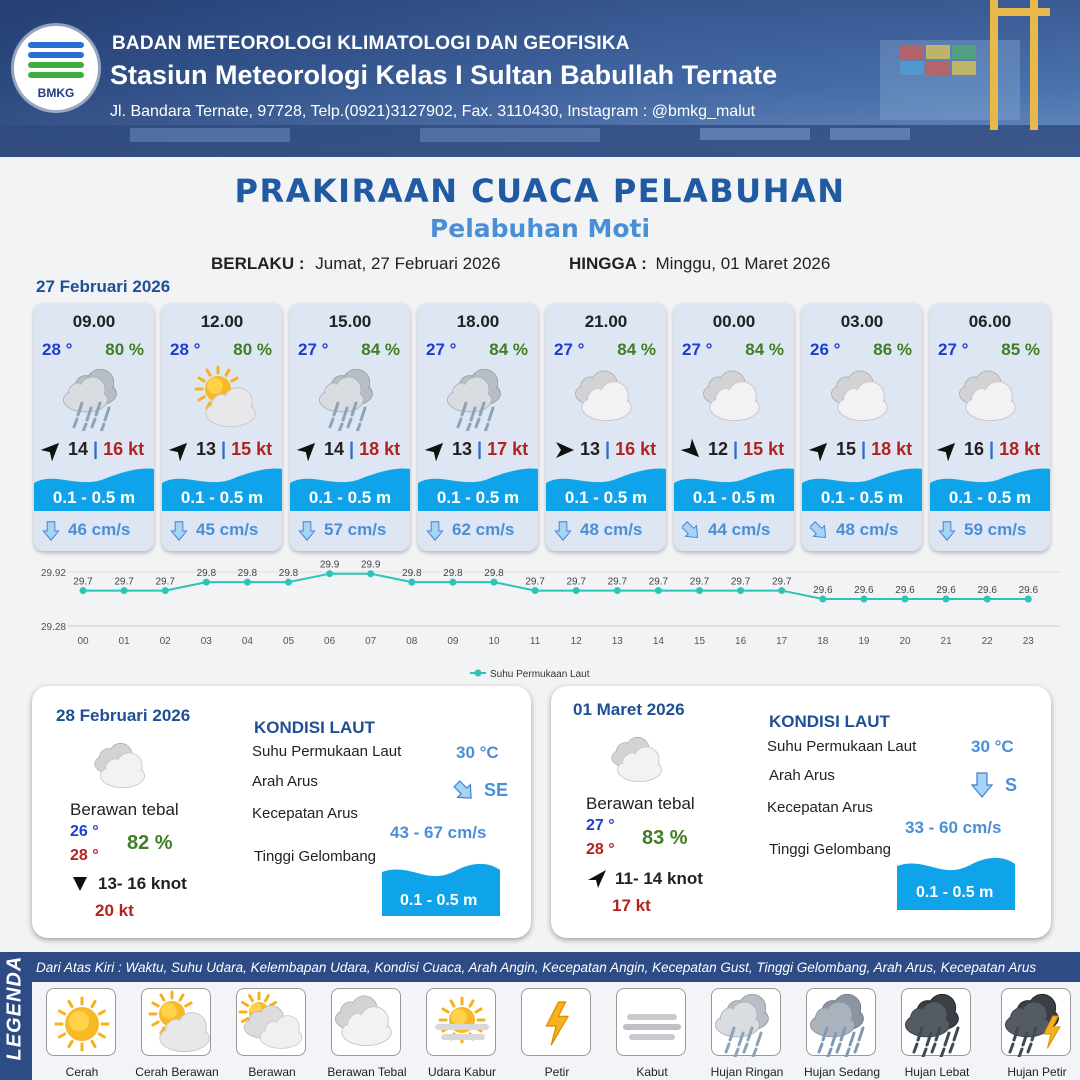 This screenshot has width=1080, height=1080. I want to click on forecast-wind: 16 | 18 kt, so click(991, 450).